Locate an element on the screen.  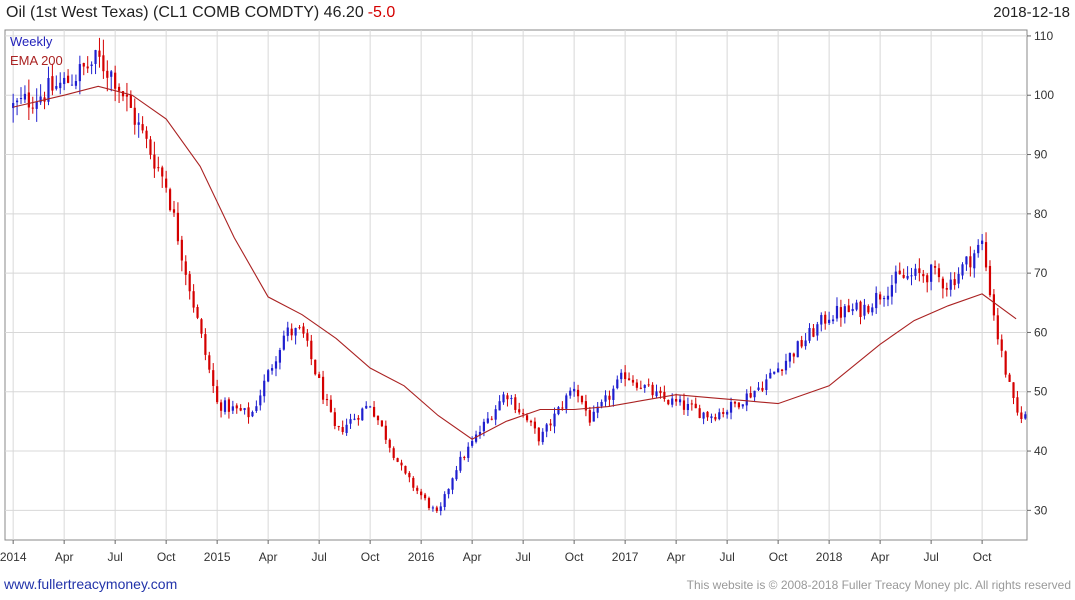
x-tick-label: 2015 is located at coordinates (217, 557).